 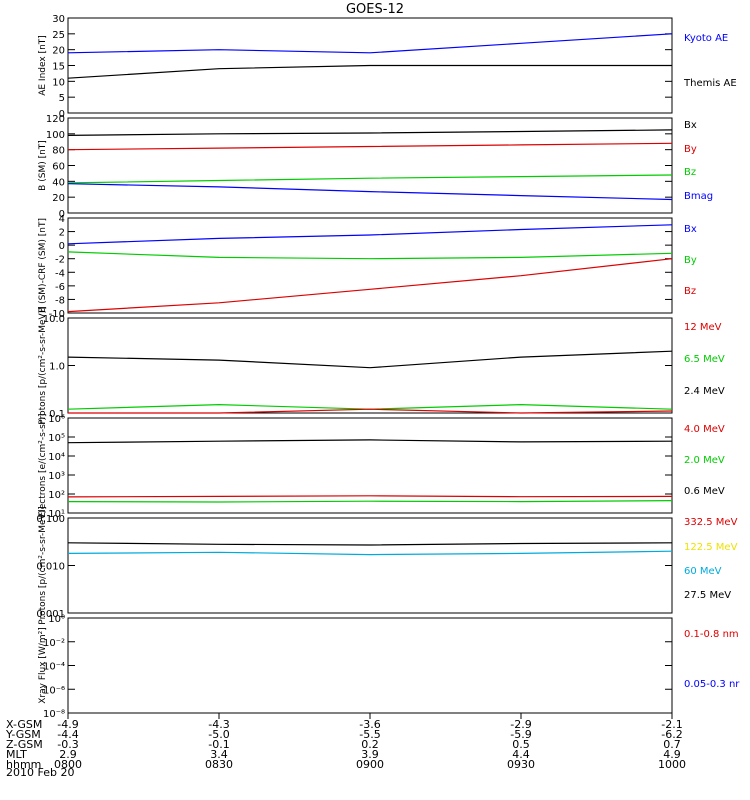 I want to click on y-tick-label: 15, so click(x=58, y=67).